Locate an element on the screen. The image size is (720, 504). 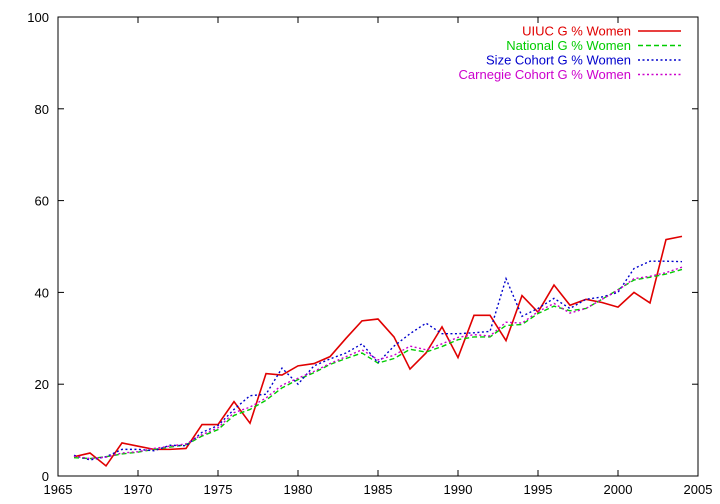
x-tick-label: 1980 is located at coordinates (298, 489).